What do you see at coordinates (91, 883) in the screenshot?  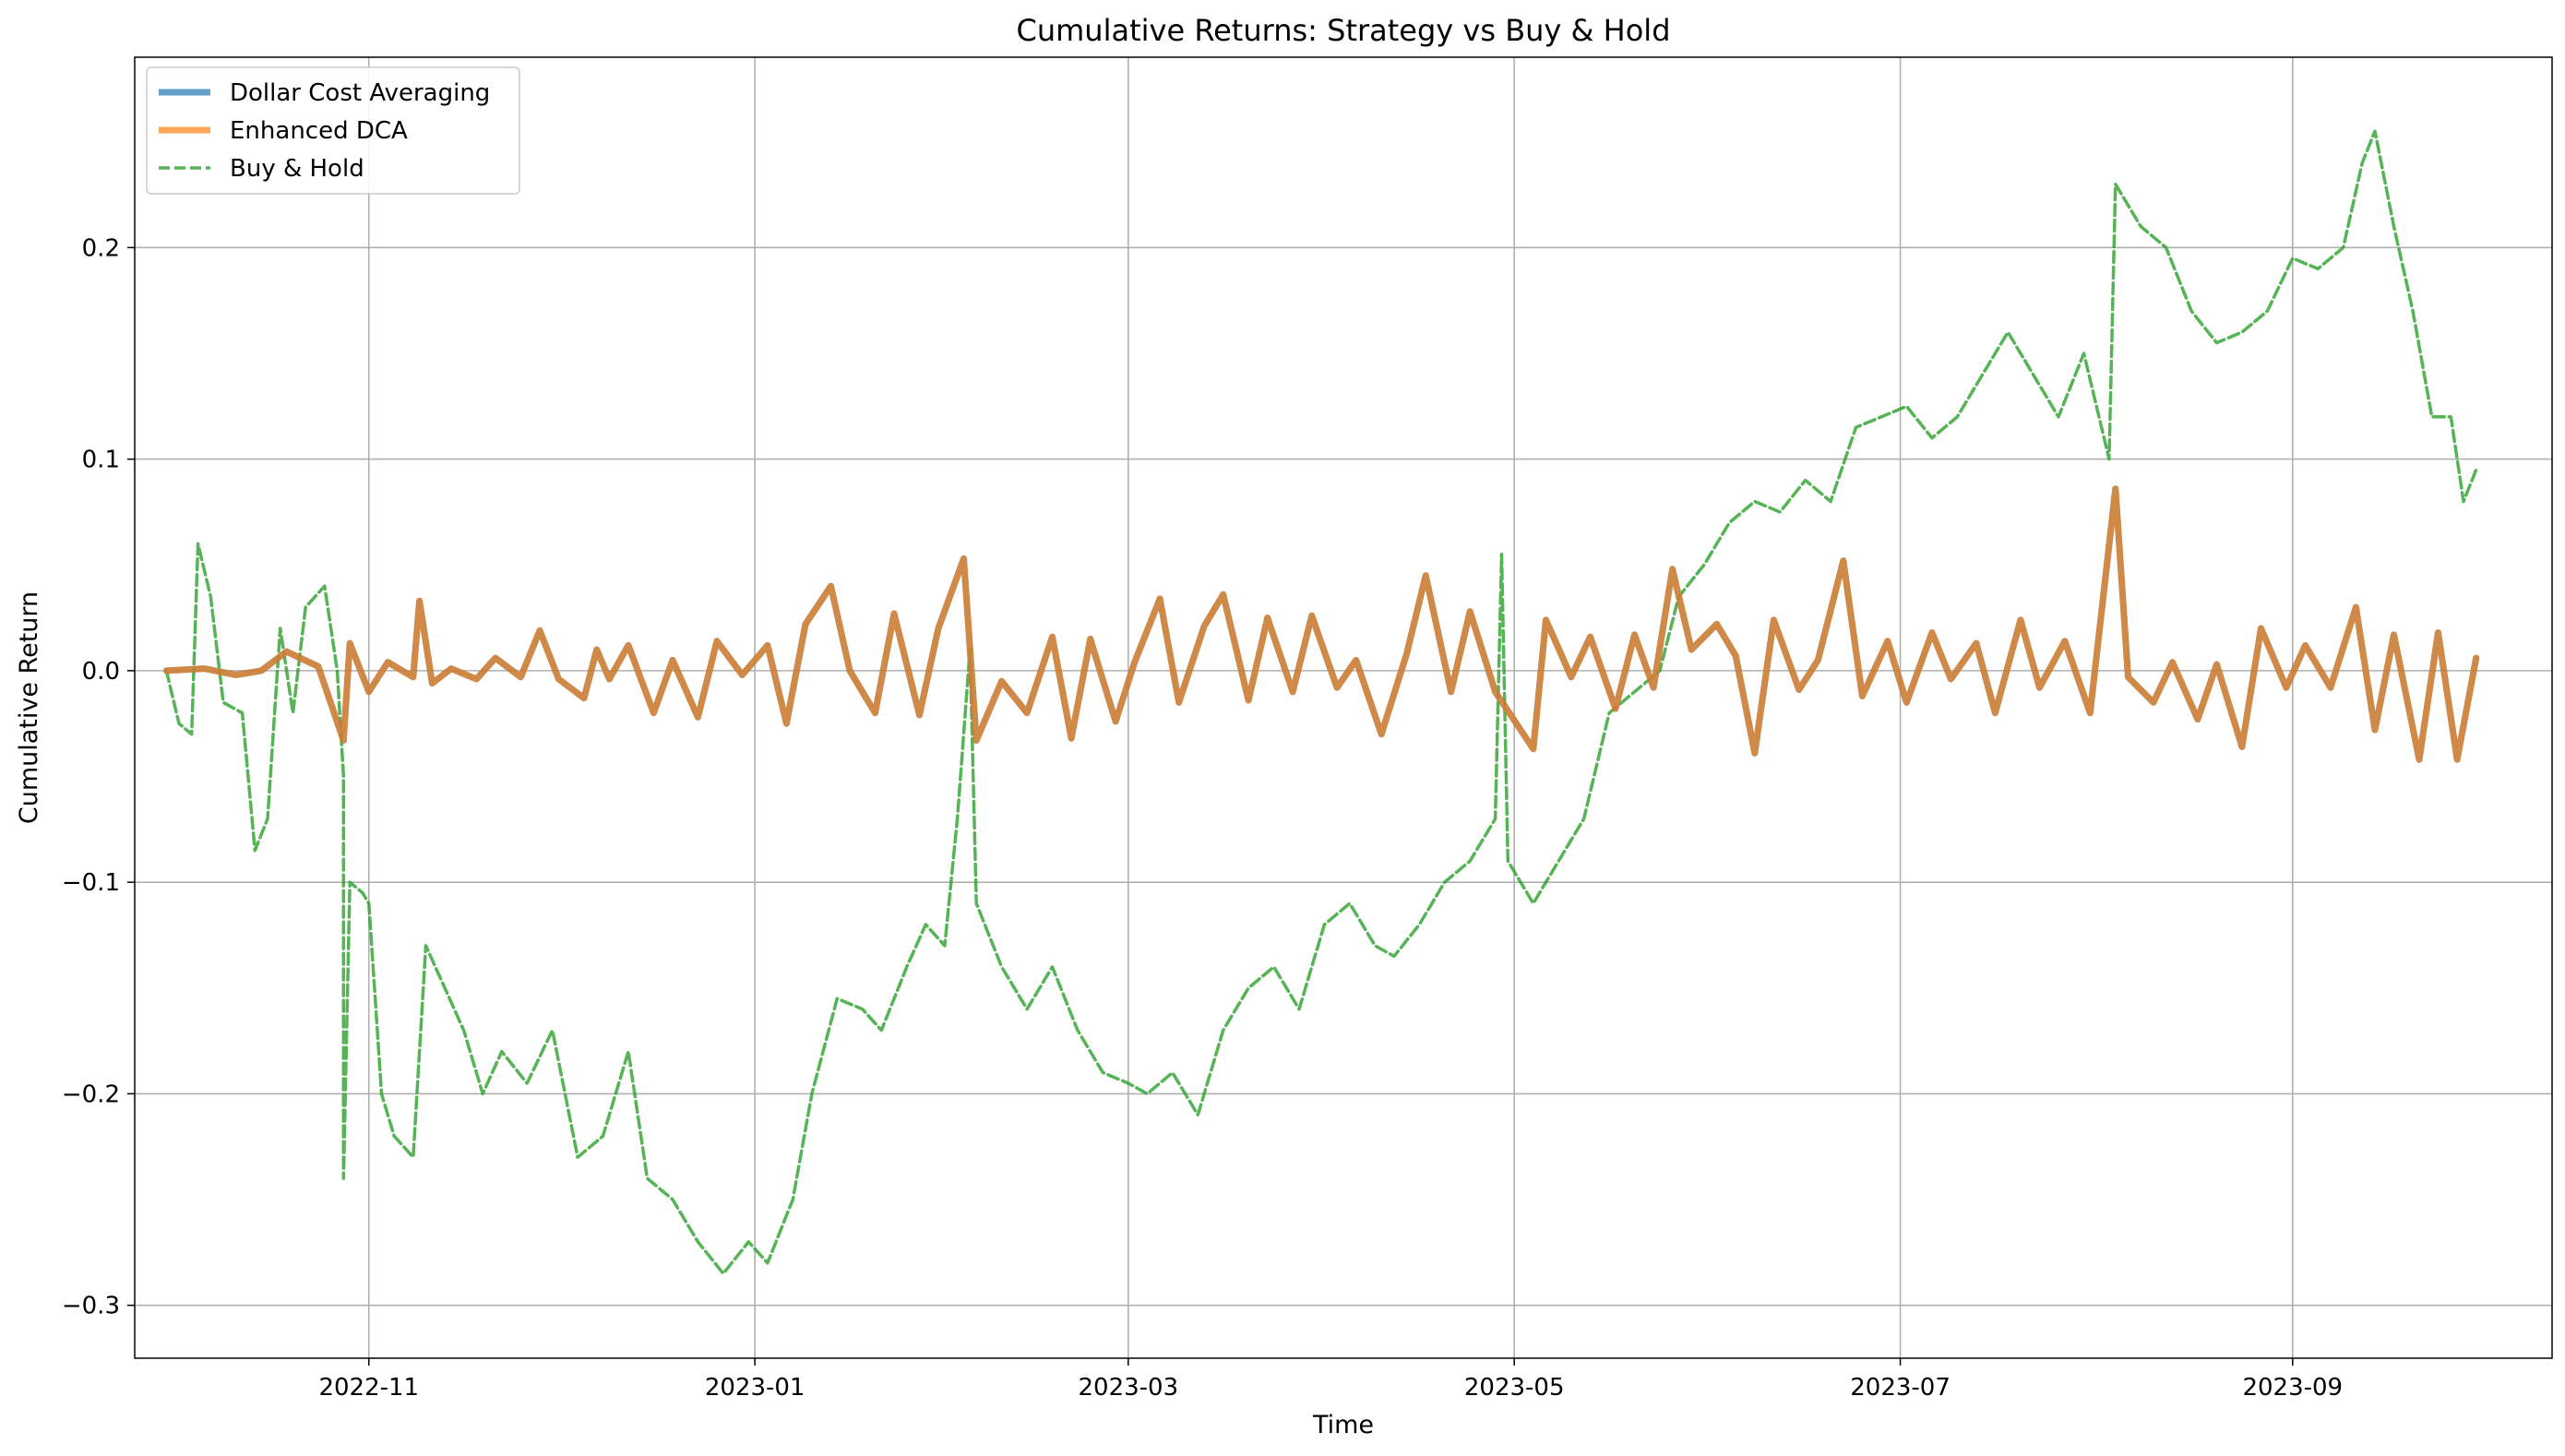 I see `y-tick-label: −0.1` at bounding box center [91, 883].